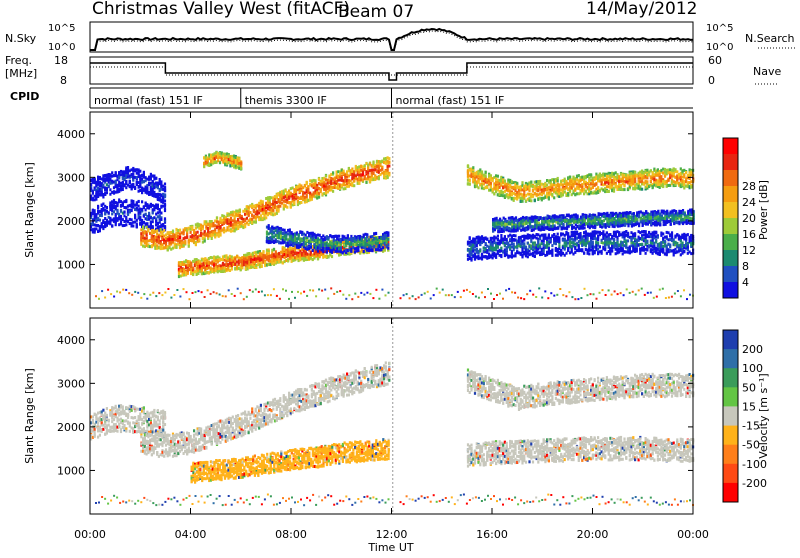 The image size is (800, 558). Describe the element at coordinates (61, 28) in the screenshot. I see `nsky-tick-high: 10^5` at that location.